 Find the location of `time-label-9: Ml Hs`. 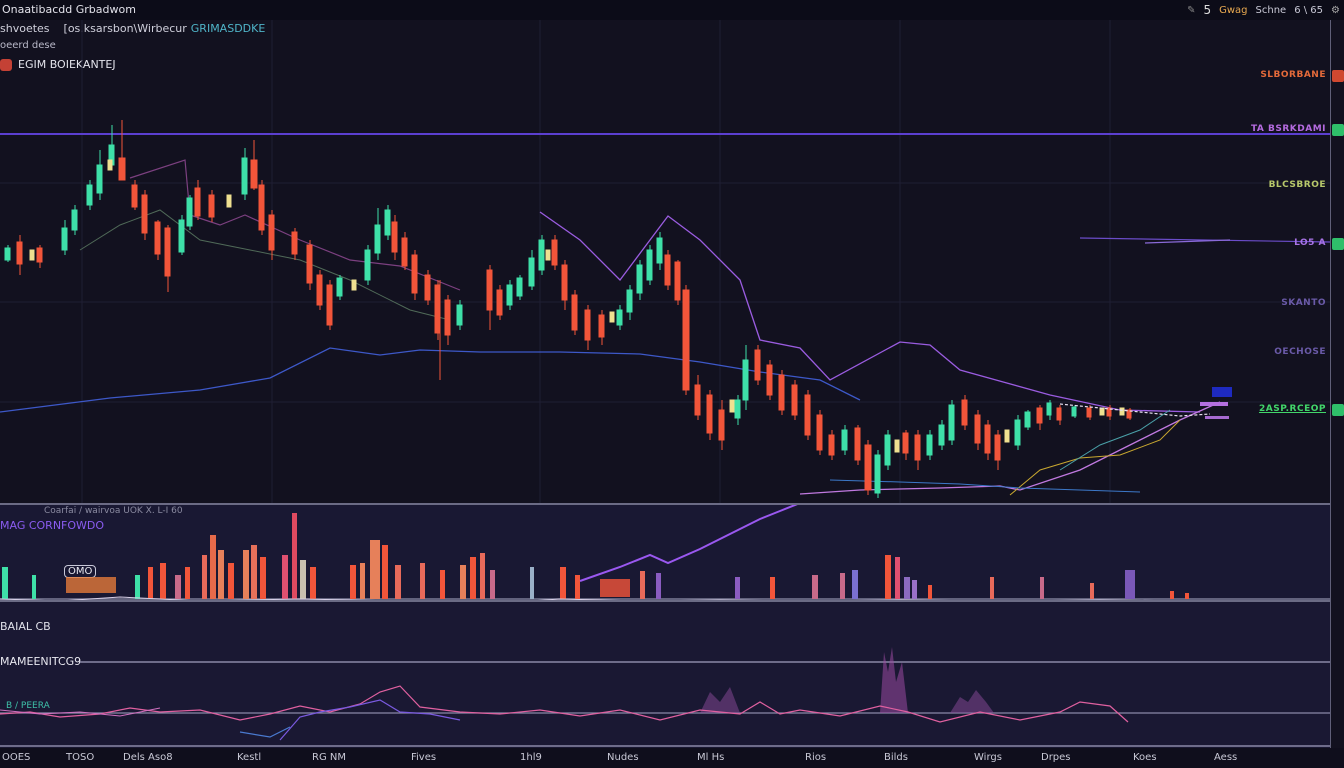

time-label-9: Ml Hs is located at coordinates (711, 757).